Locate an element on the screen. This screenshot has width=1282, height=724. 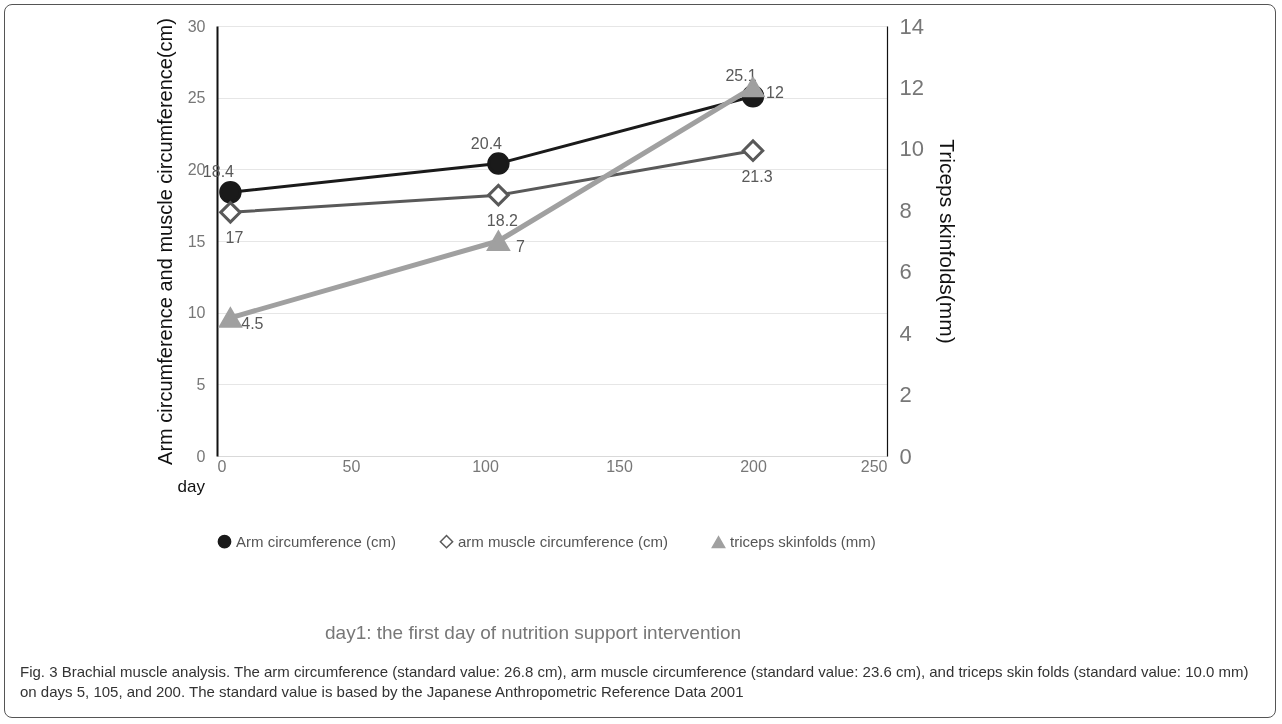
y-tick-label: 15 is located at coordinates (196, 241).